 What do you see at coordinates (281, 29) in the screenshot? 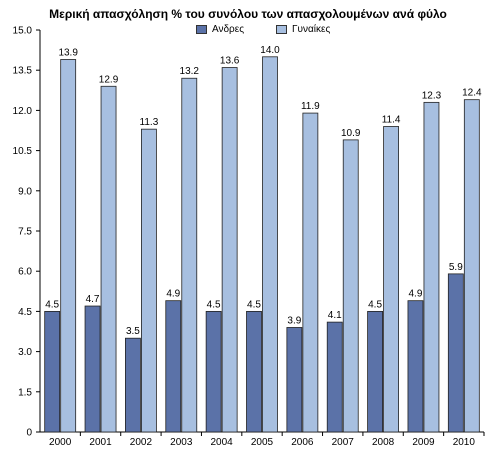
I see `legend-swatch-women` at bounding box center [281, 29].